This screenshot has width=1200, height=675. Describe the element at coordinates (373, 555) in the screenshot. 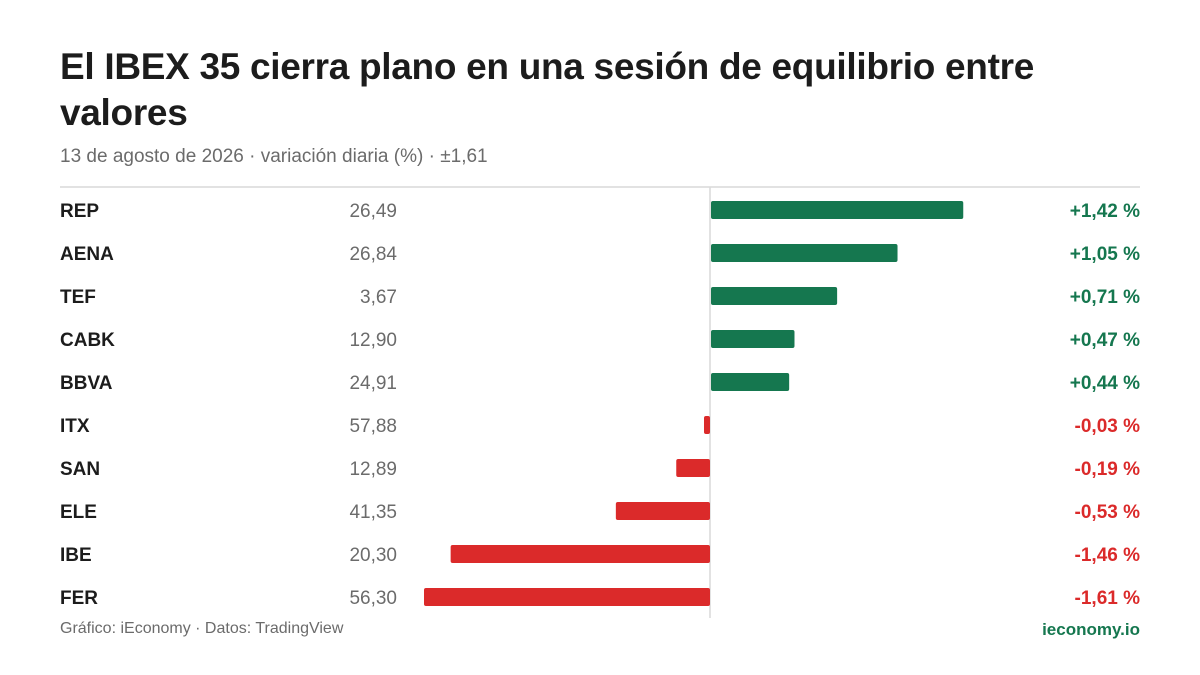

I see `price-label: 20,30` at that location.